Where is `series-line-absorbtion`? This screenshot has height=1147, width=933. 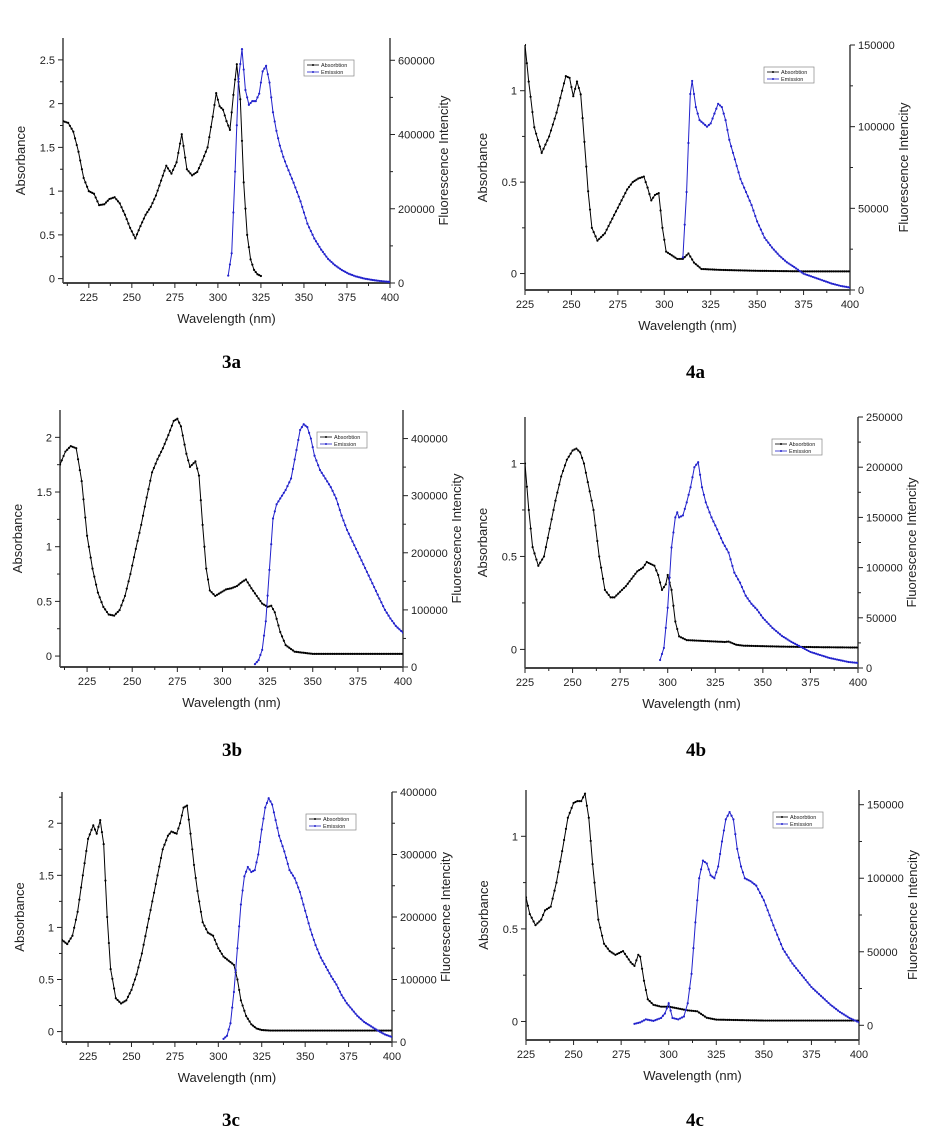 series-line-absorbtion is located at coordinates (231, 536).